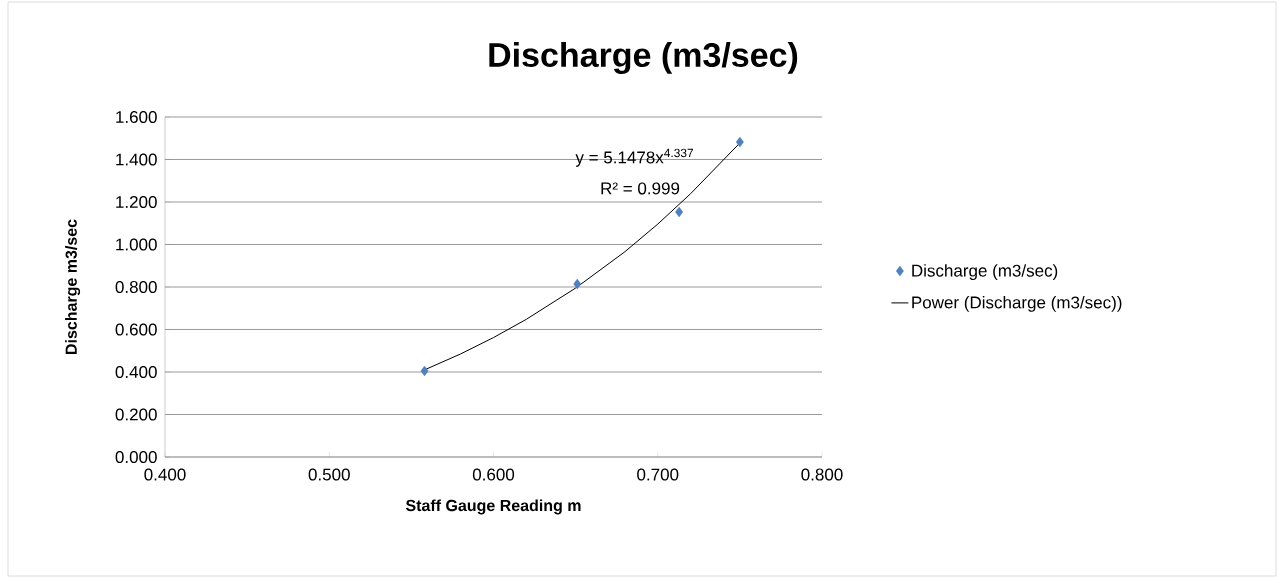 The width and height of the screenshot is (1278, 578). What do you see at coordinates (985, 272) in the screenshot?
I see `legend-label: Discharge (m3/sec)` at bounding box center [985, 272].